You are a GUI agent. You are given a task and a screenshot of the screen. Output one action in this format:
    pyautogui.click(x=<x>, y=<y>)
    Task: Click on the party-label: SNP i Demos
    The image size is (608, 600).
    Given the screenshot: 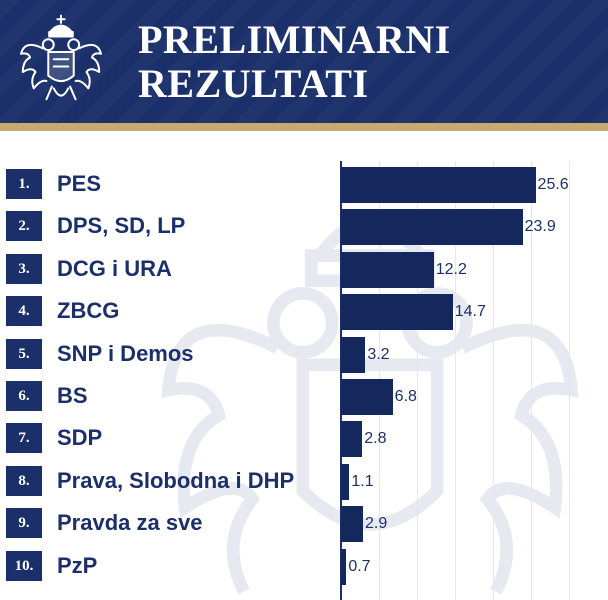 What is the action you would take?
    pyautogui.click(x=125, y=353)
    